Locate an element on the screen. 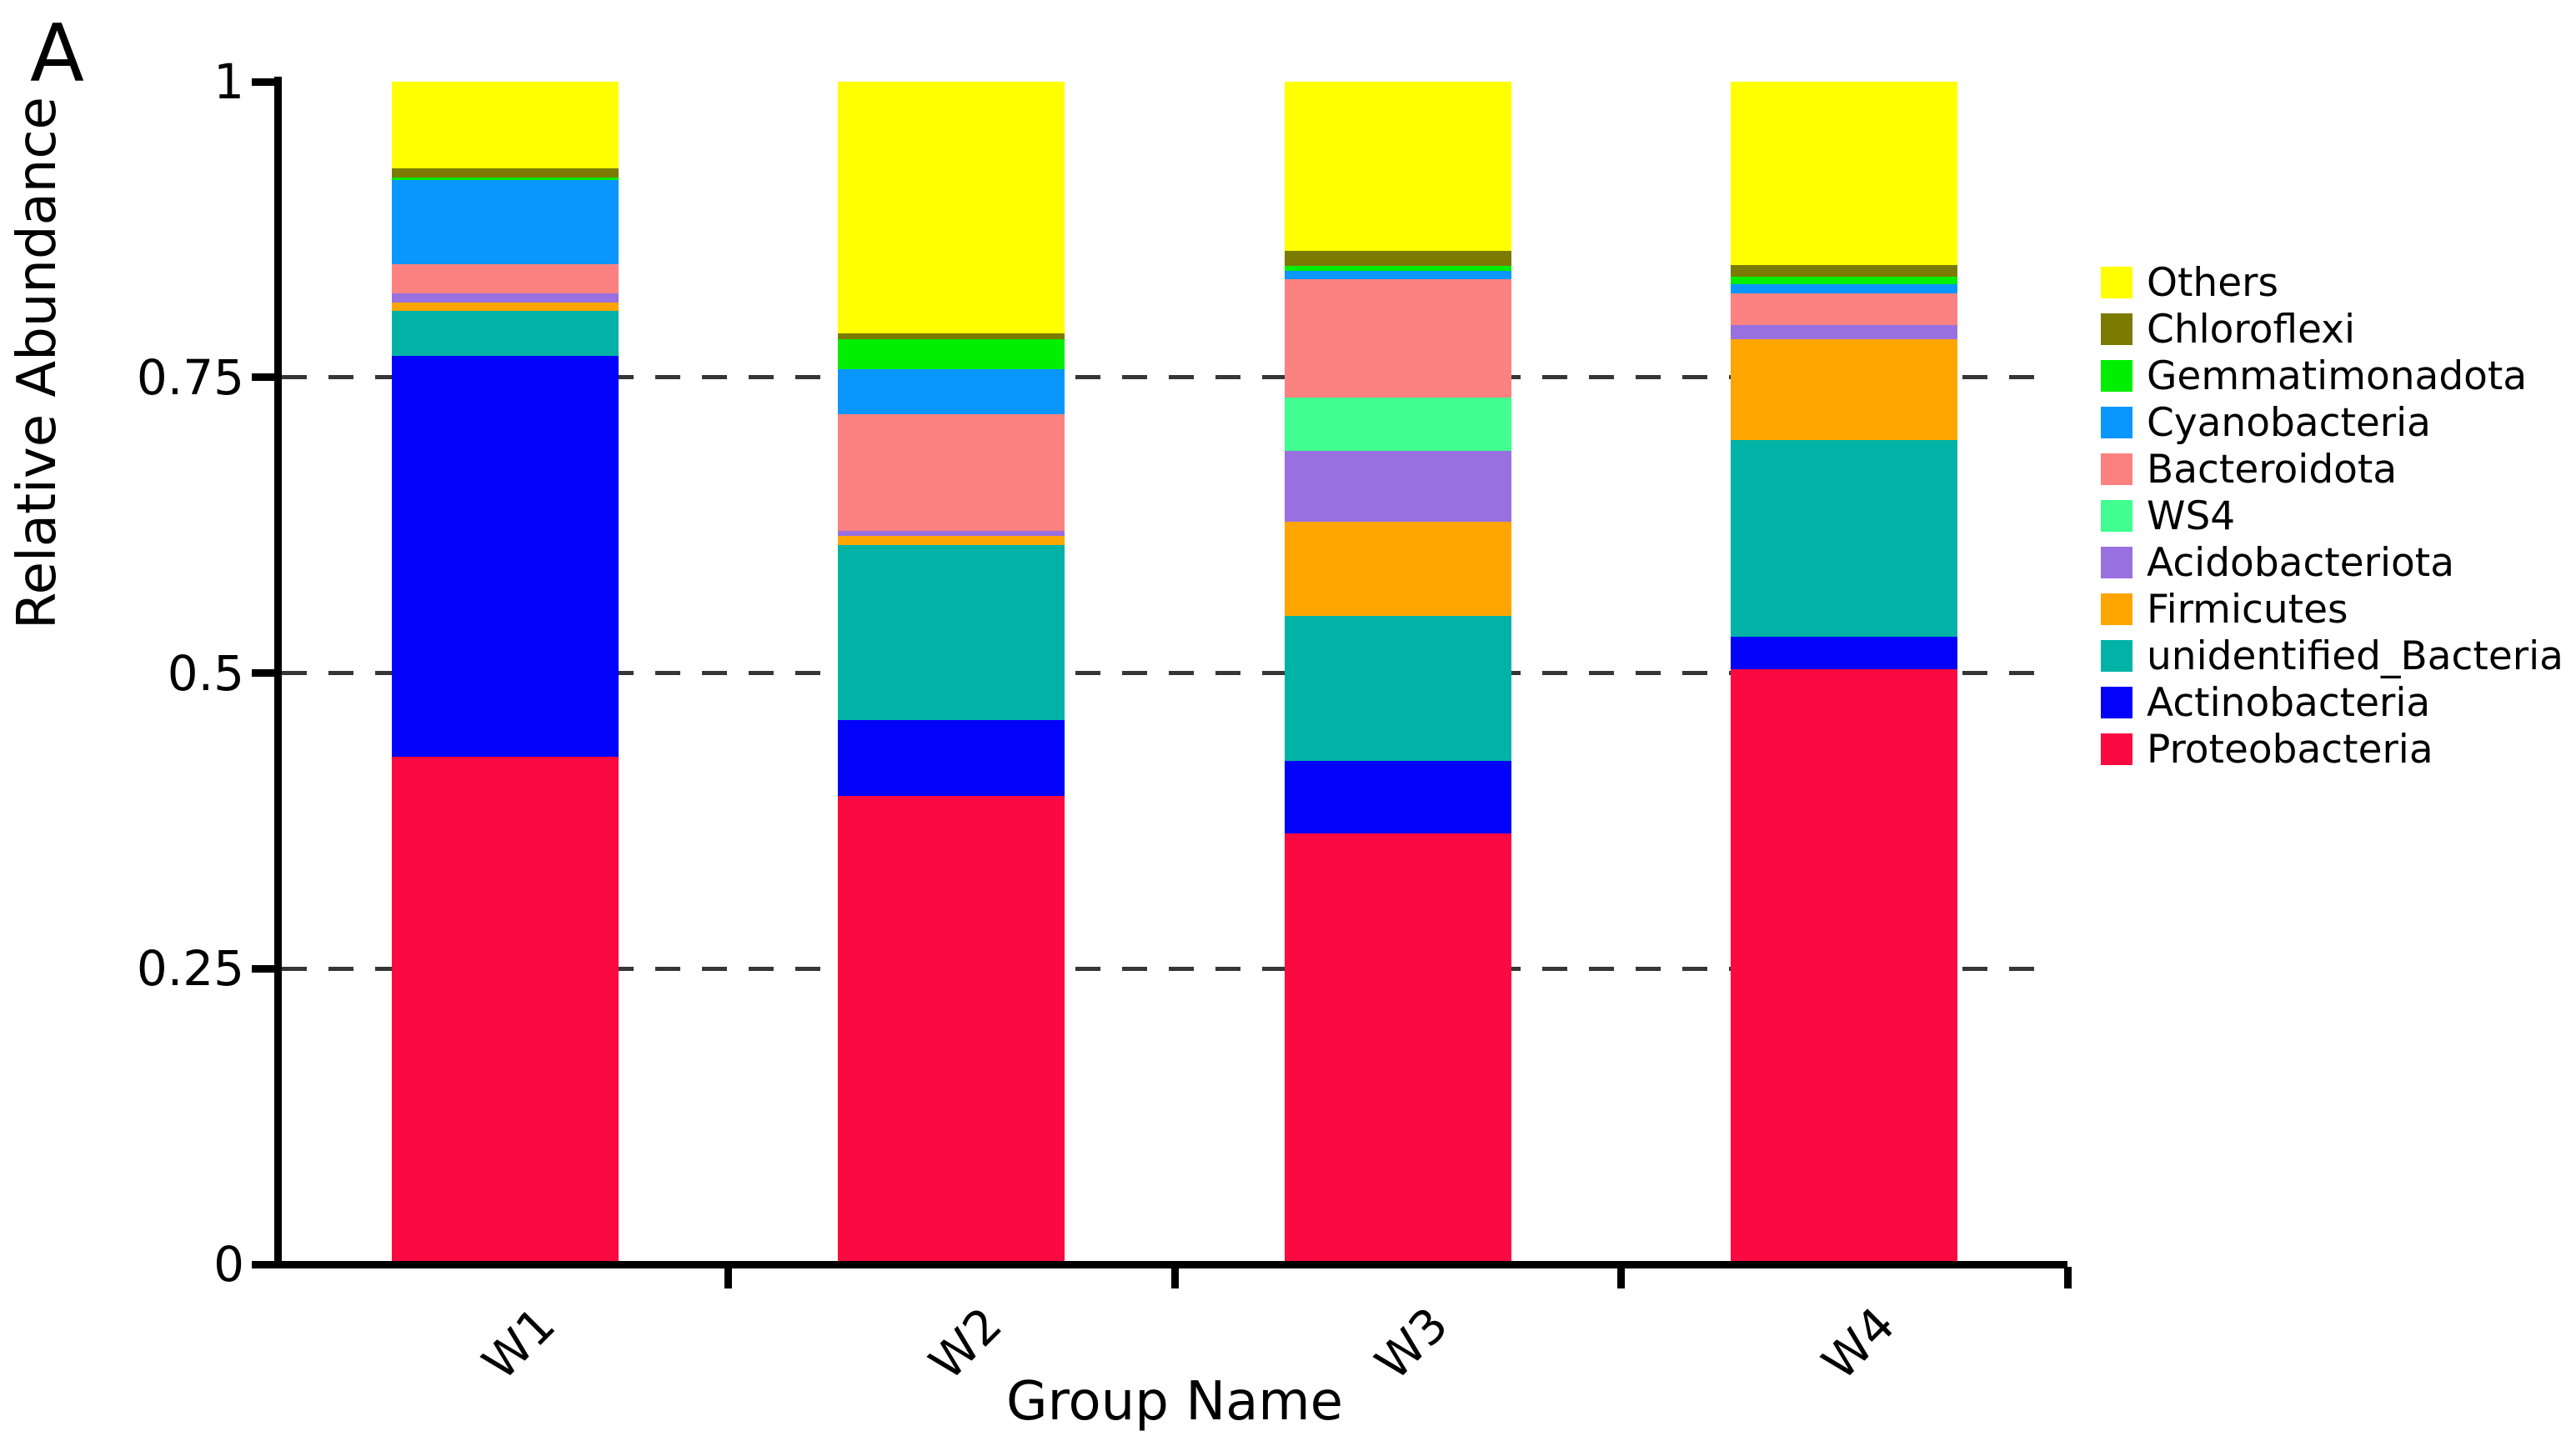 The height and width of the screenshot is (1446, 2576). bar-segment-w1-firmicutes is located at coordinates (505, 307).